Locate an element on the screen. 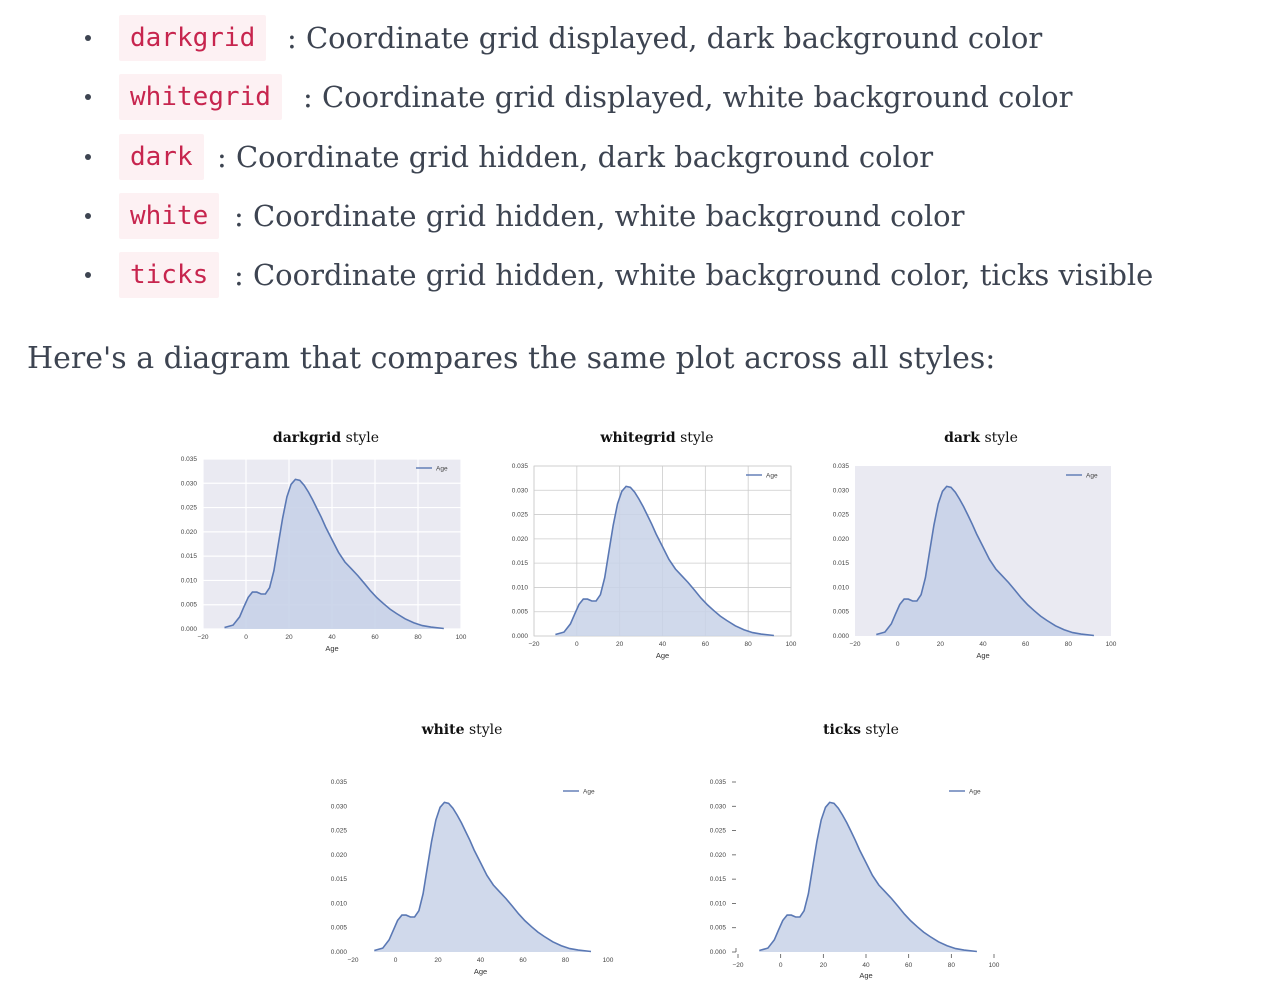 The image size is (1266, 989). panel-title-dark: dark style is located at coordinates (981, 438).